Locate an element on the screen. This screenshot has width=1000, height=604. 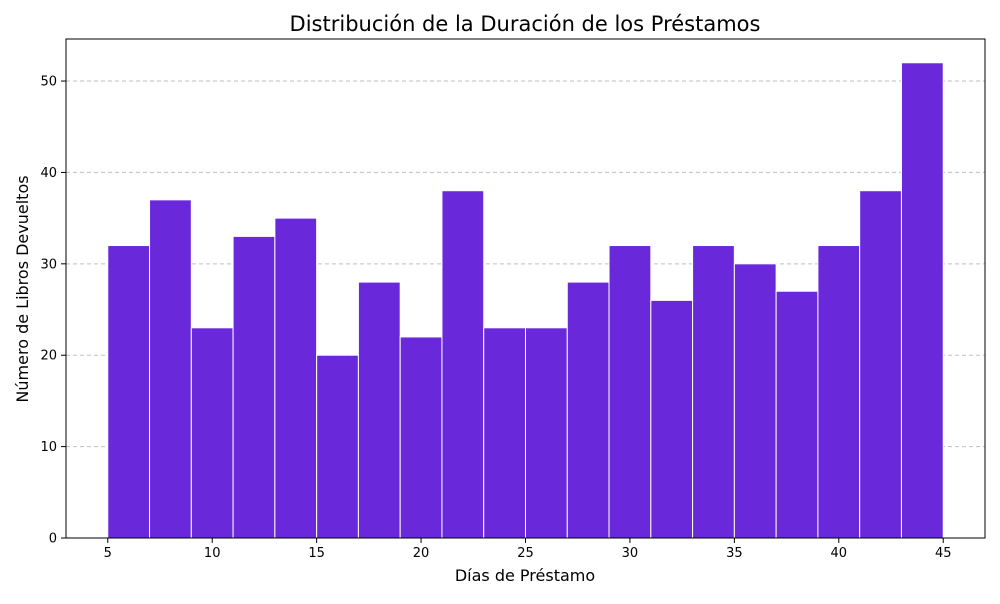
x-tick-label: 5 is located at coordinates (108, 553).